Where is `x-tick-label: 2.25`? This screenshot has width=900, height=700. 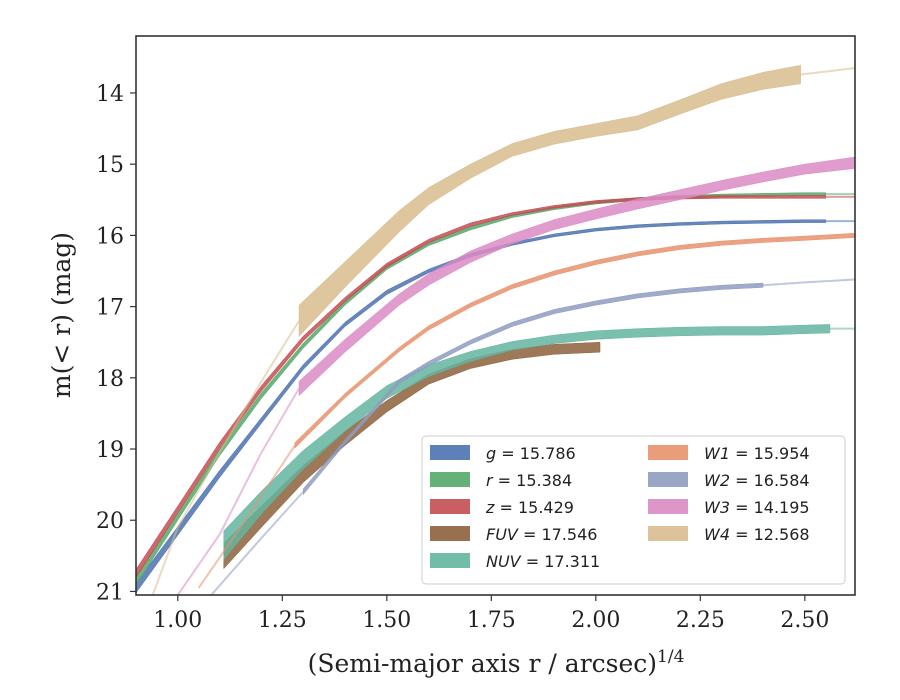
x-tick-label: 2.25 is located at coordinates (700, 620).